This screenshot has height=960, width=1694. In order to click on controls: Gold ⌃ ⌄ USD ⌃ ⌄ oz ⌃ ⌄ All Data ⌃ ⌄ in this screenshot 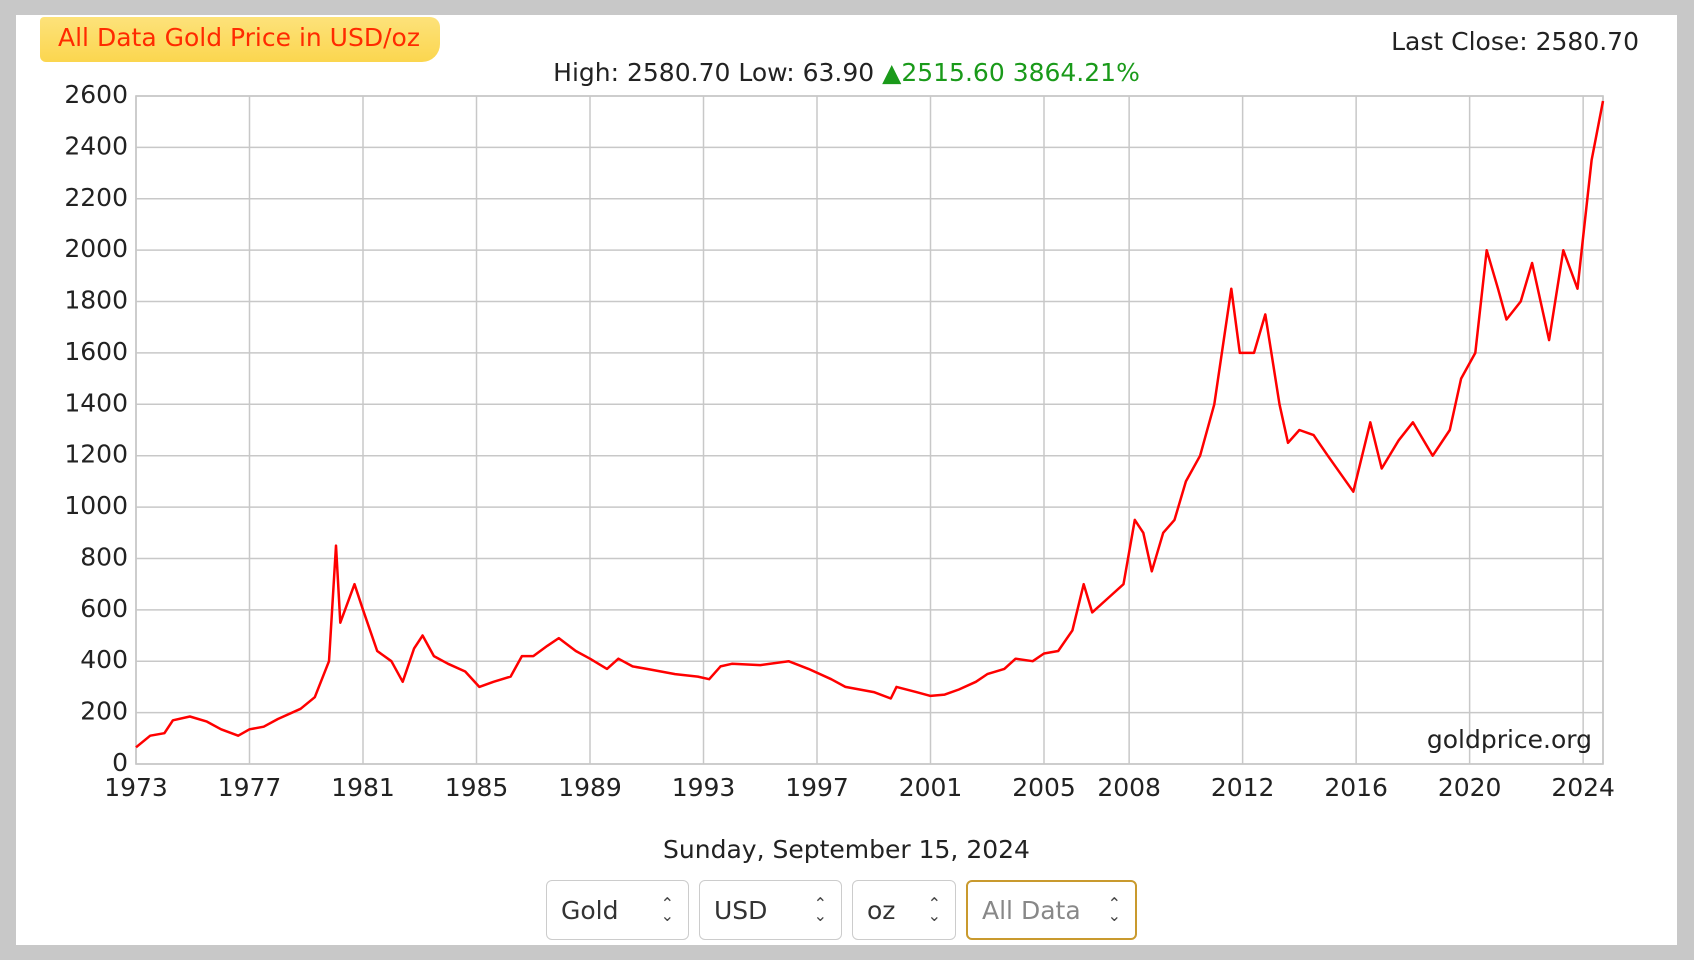, I will do `click(841, 910)`.